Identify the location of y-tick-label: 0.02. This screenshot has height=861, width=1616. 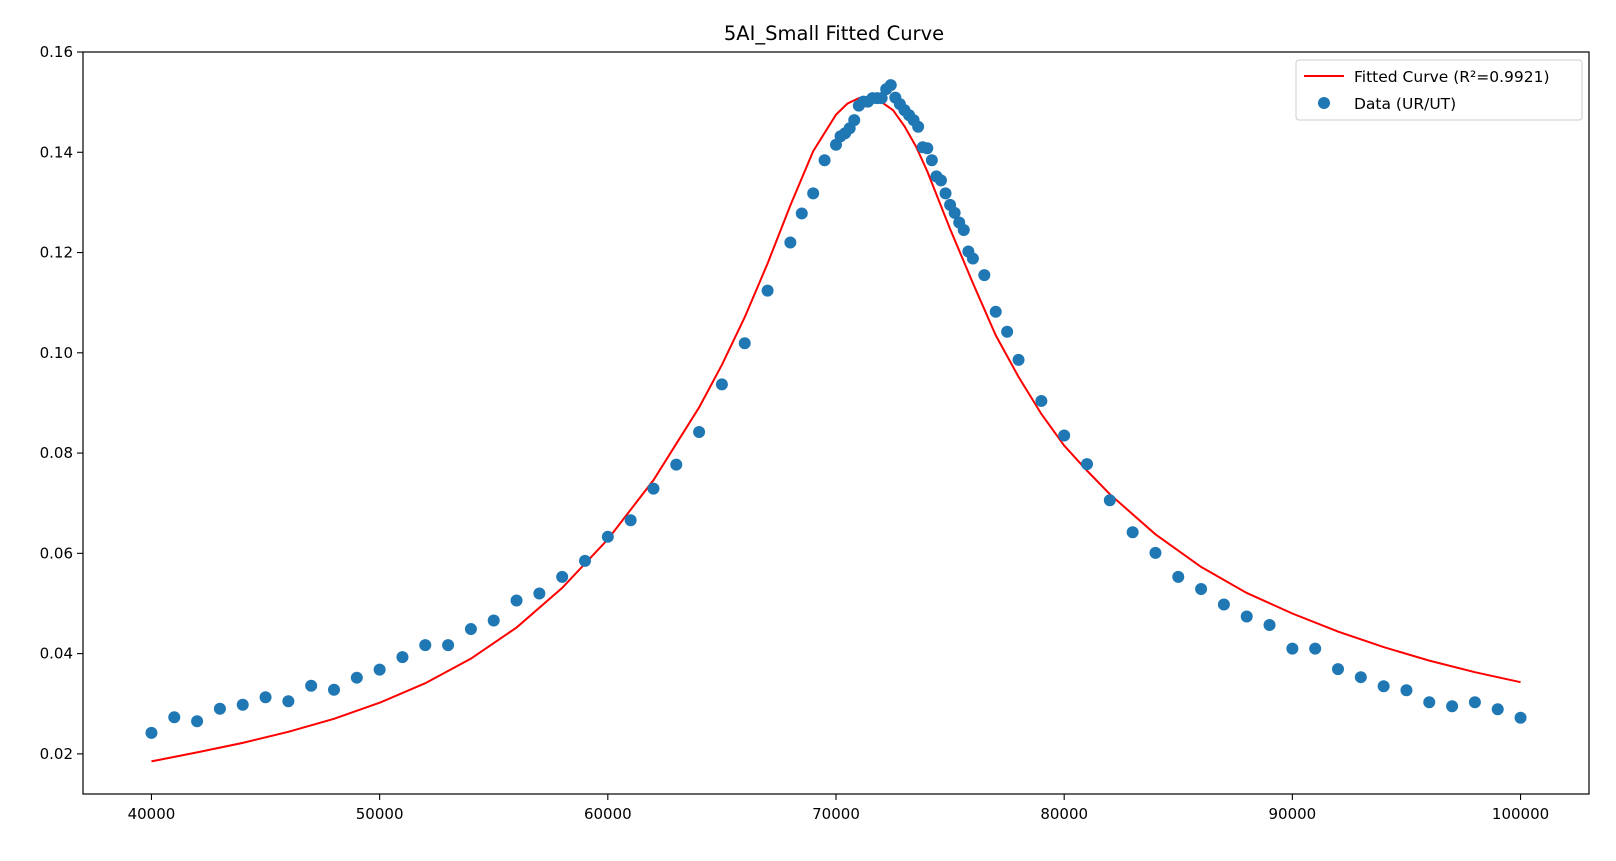
(56, 754).